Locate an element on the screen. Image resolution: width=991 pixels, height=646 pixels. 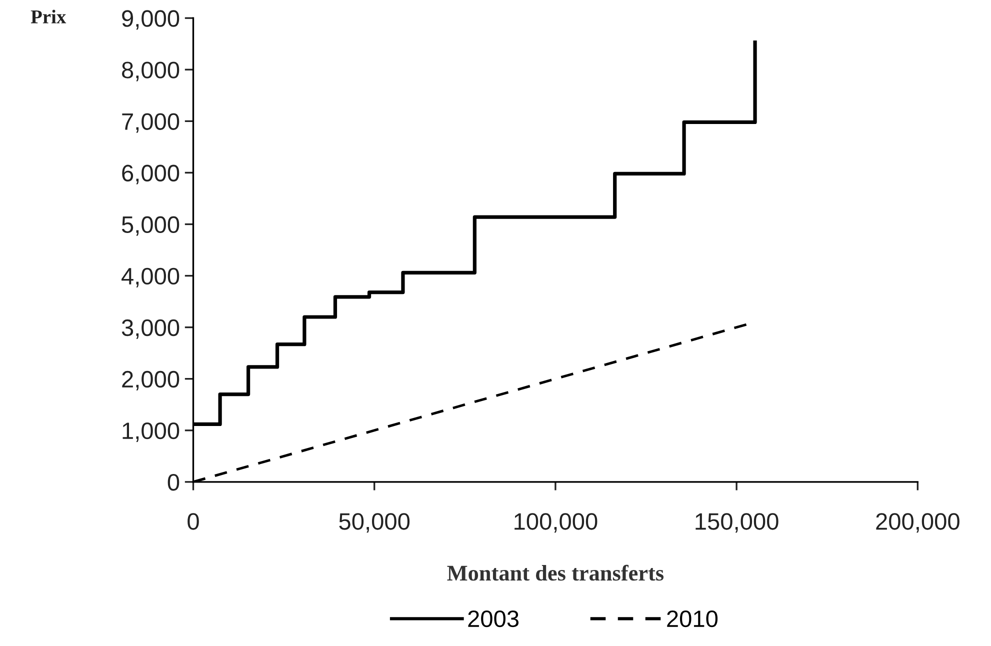
y-tick-label: 0 is located at coordinates (174, 482).